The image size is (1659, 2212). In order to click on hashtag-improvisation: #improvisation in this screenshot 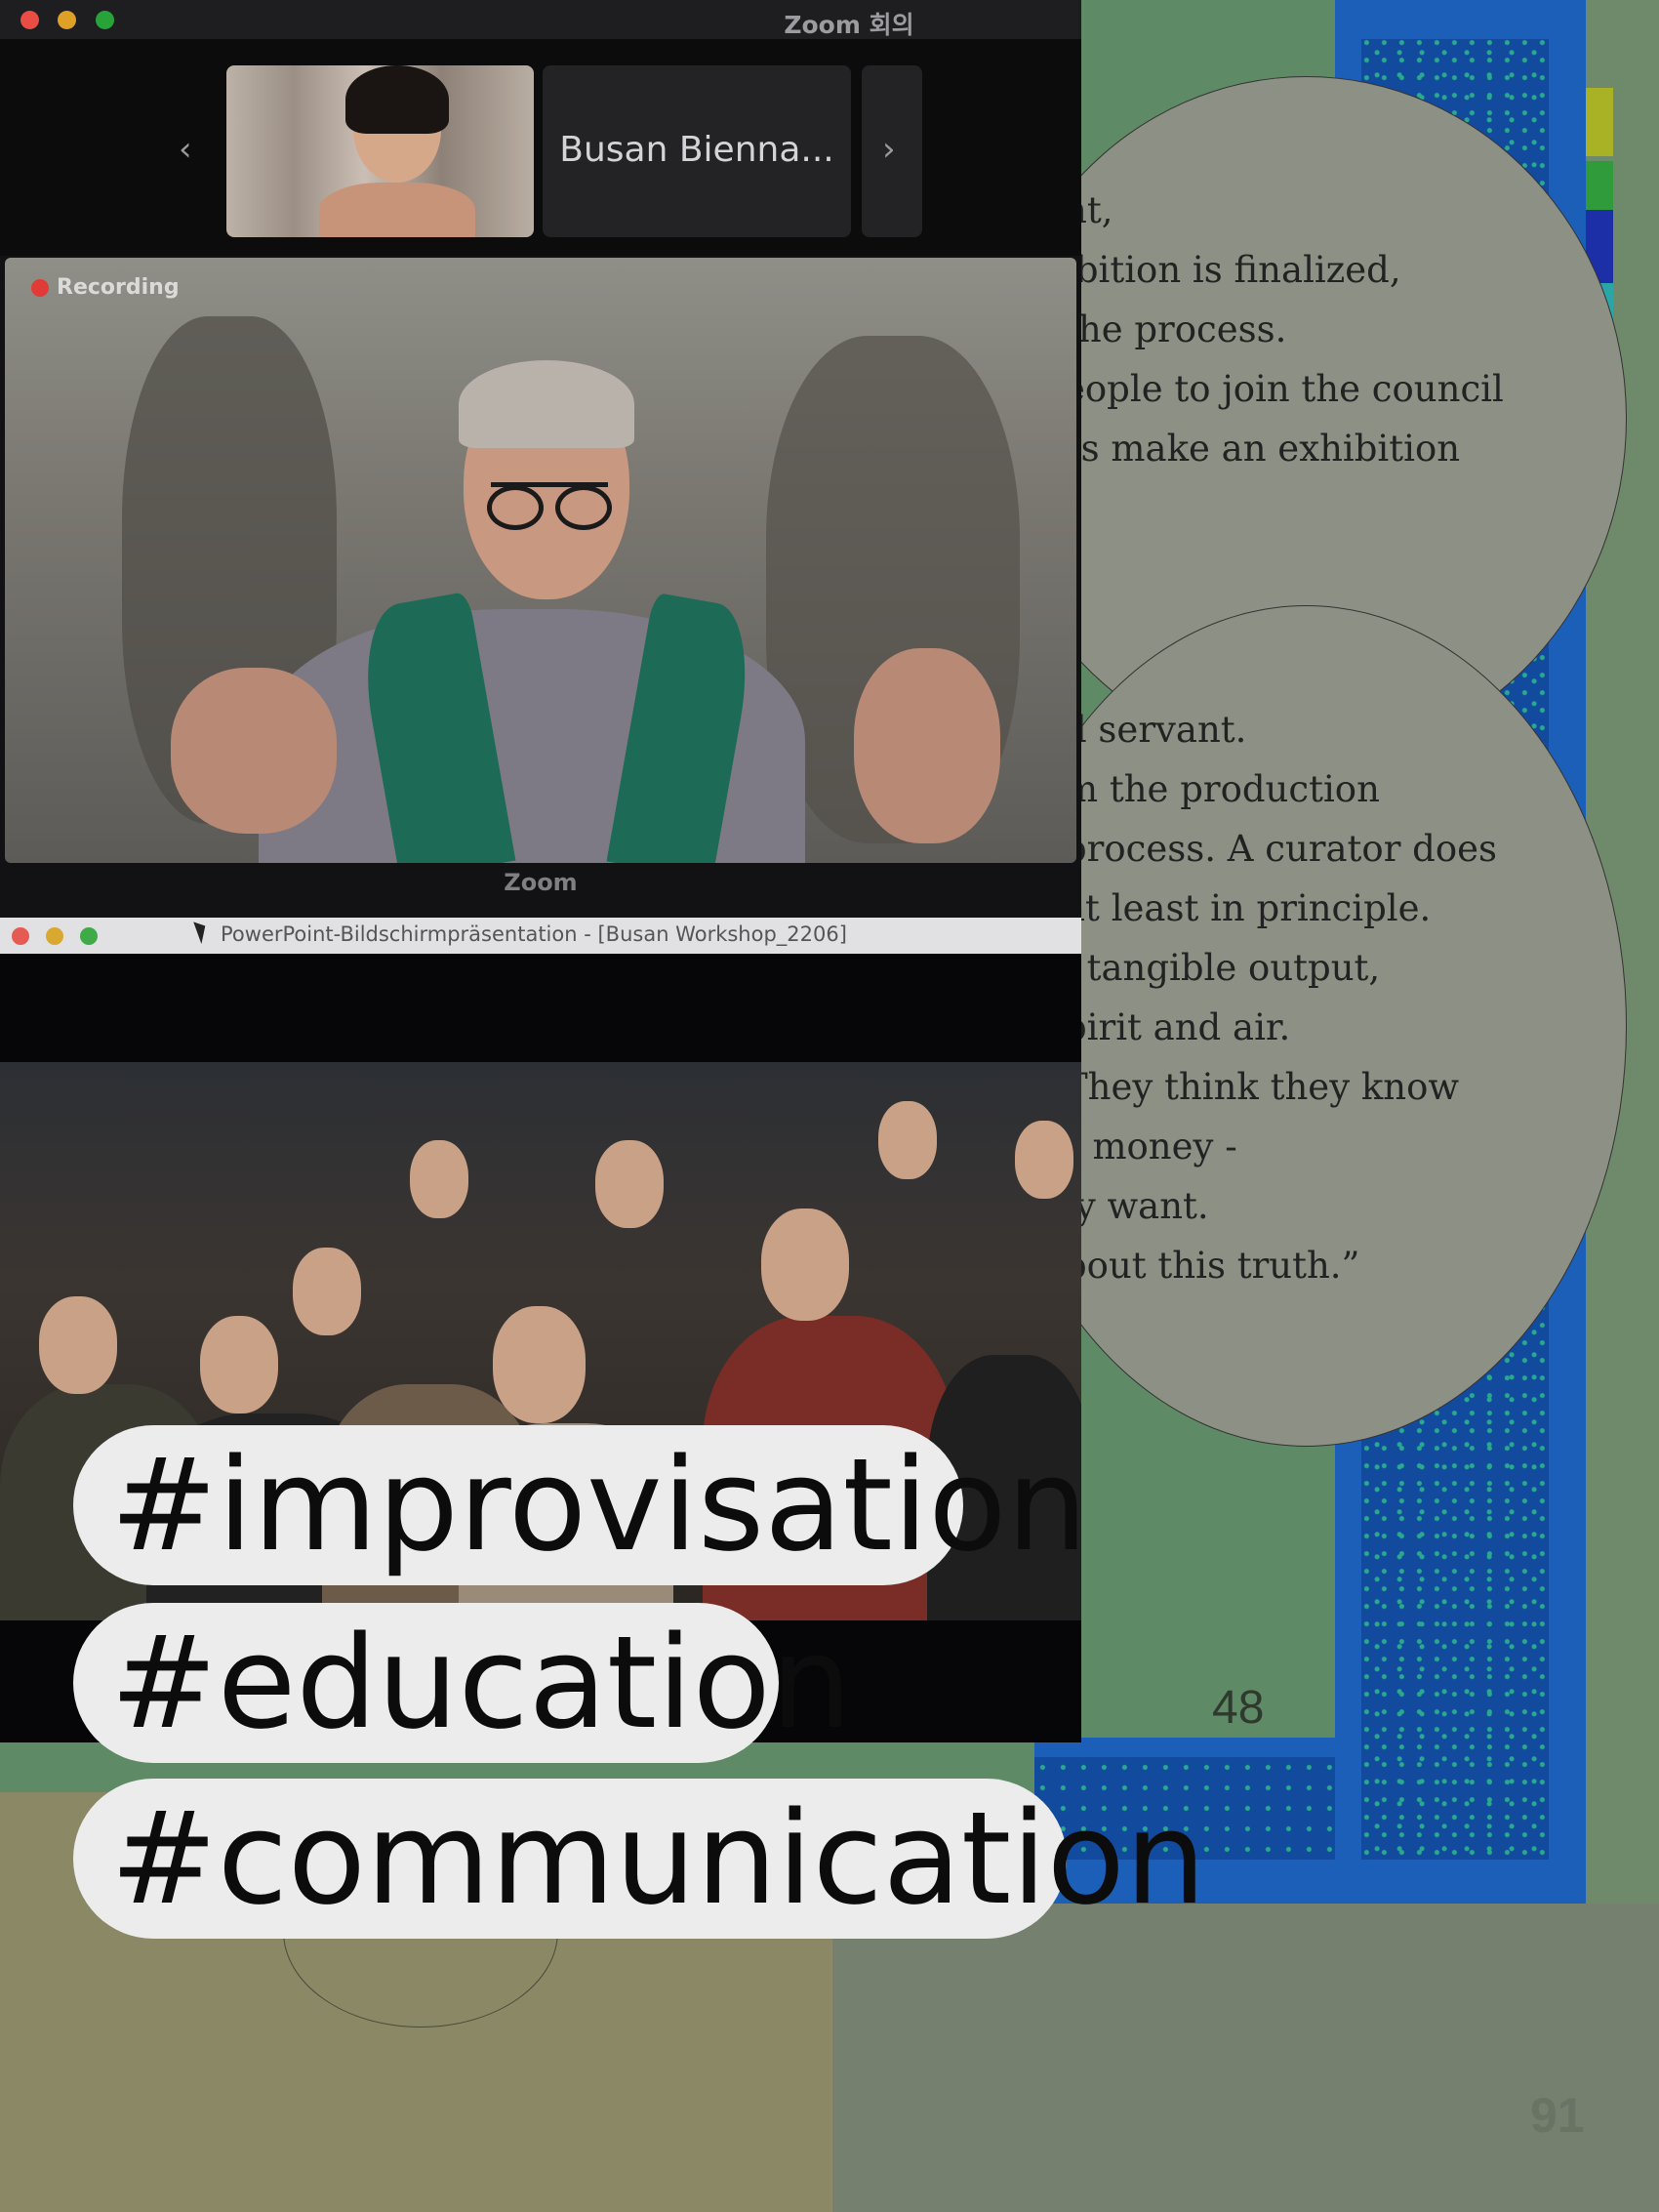, I will do `click(580, 1505)`.